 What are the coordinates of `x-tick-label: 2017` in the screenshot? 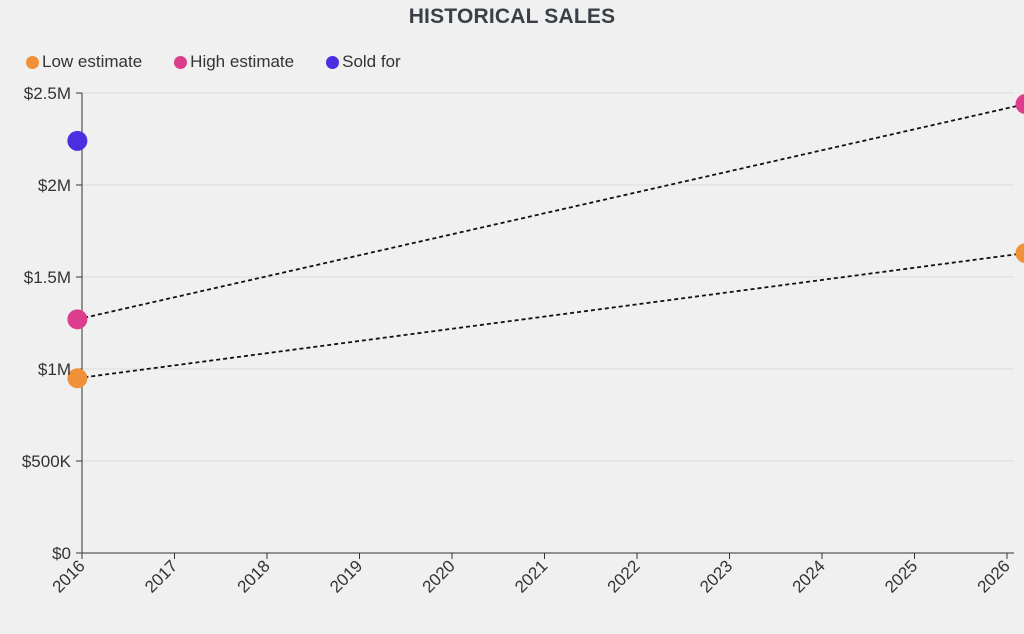 It's located at (161, 576).